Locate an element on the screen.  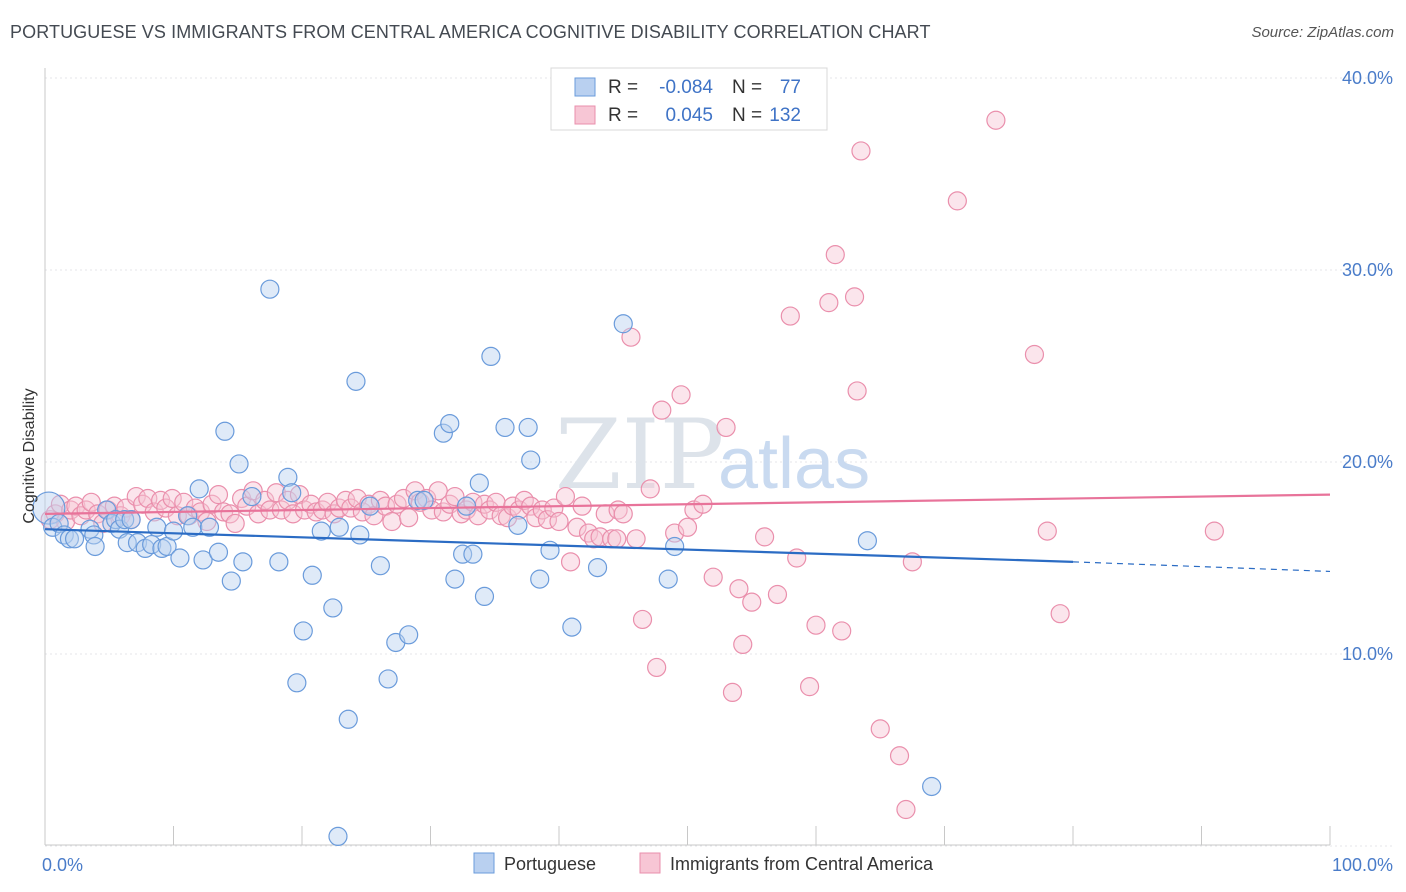
y-tick-labels: 10.0% 20.0% 30.0% 40.0% is located at coordinates (1367, 366).